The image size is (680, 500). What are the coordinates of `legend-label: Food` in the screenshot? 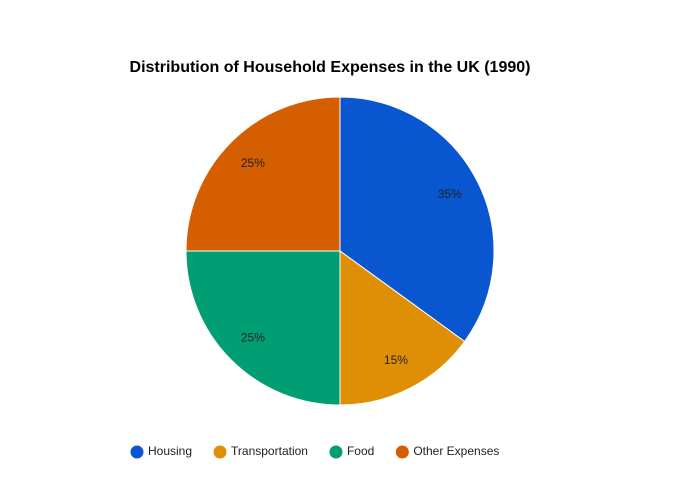 It's located at (360, 451).